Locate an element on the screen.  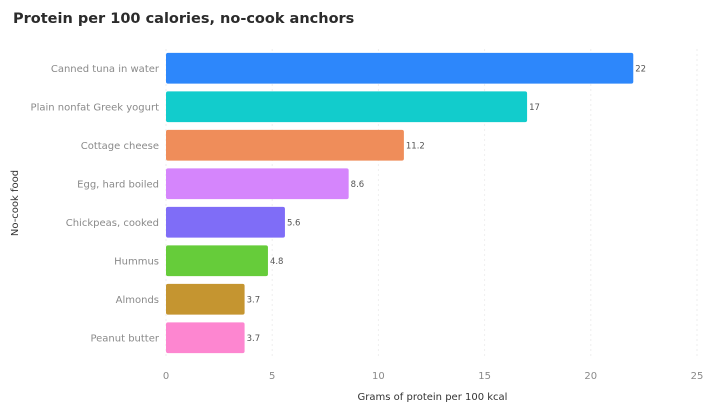
data-label: 5.6 is located at coordinates (294, 223).